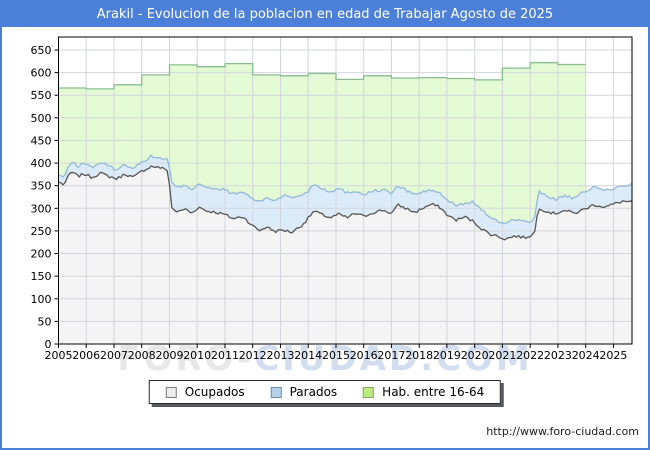  I want to click on svg-text: 2005, so click(59, 355).